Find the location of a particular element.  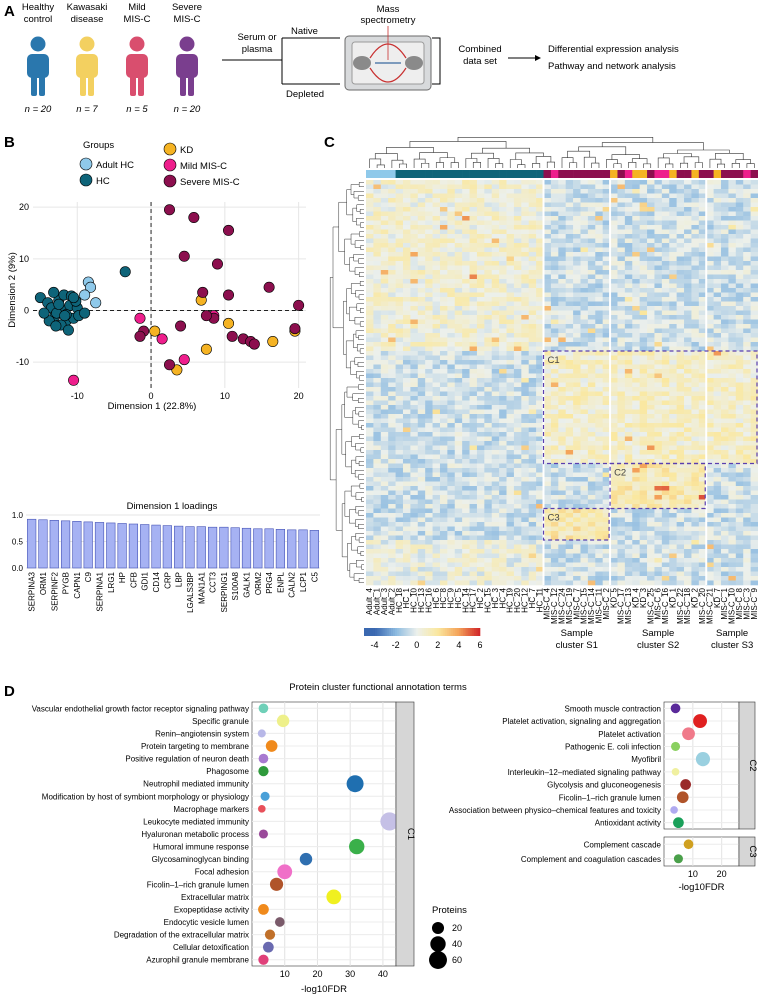

scatter-ytick: 20 is located at coordinates (24, 207).